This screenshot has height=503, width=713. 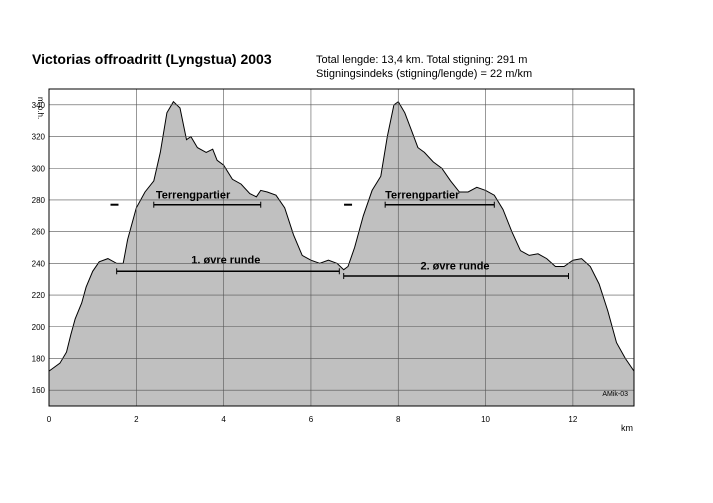 What do you see at coordinates (454, 267) in the screenshot?
I see `annotation-label: 2. øvre runde` at bounding box center [454, 267].